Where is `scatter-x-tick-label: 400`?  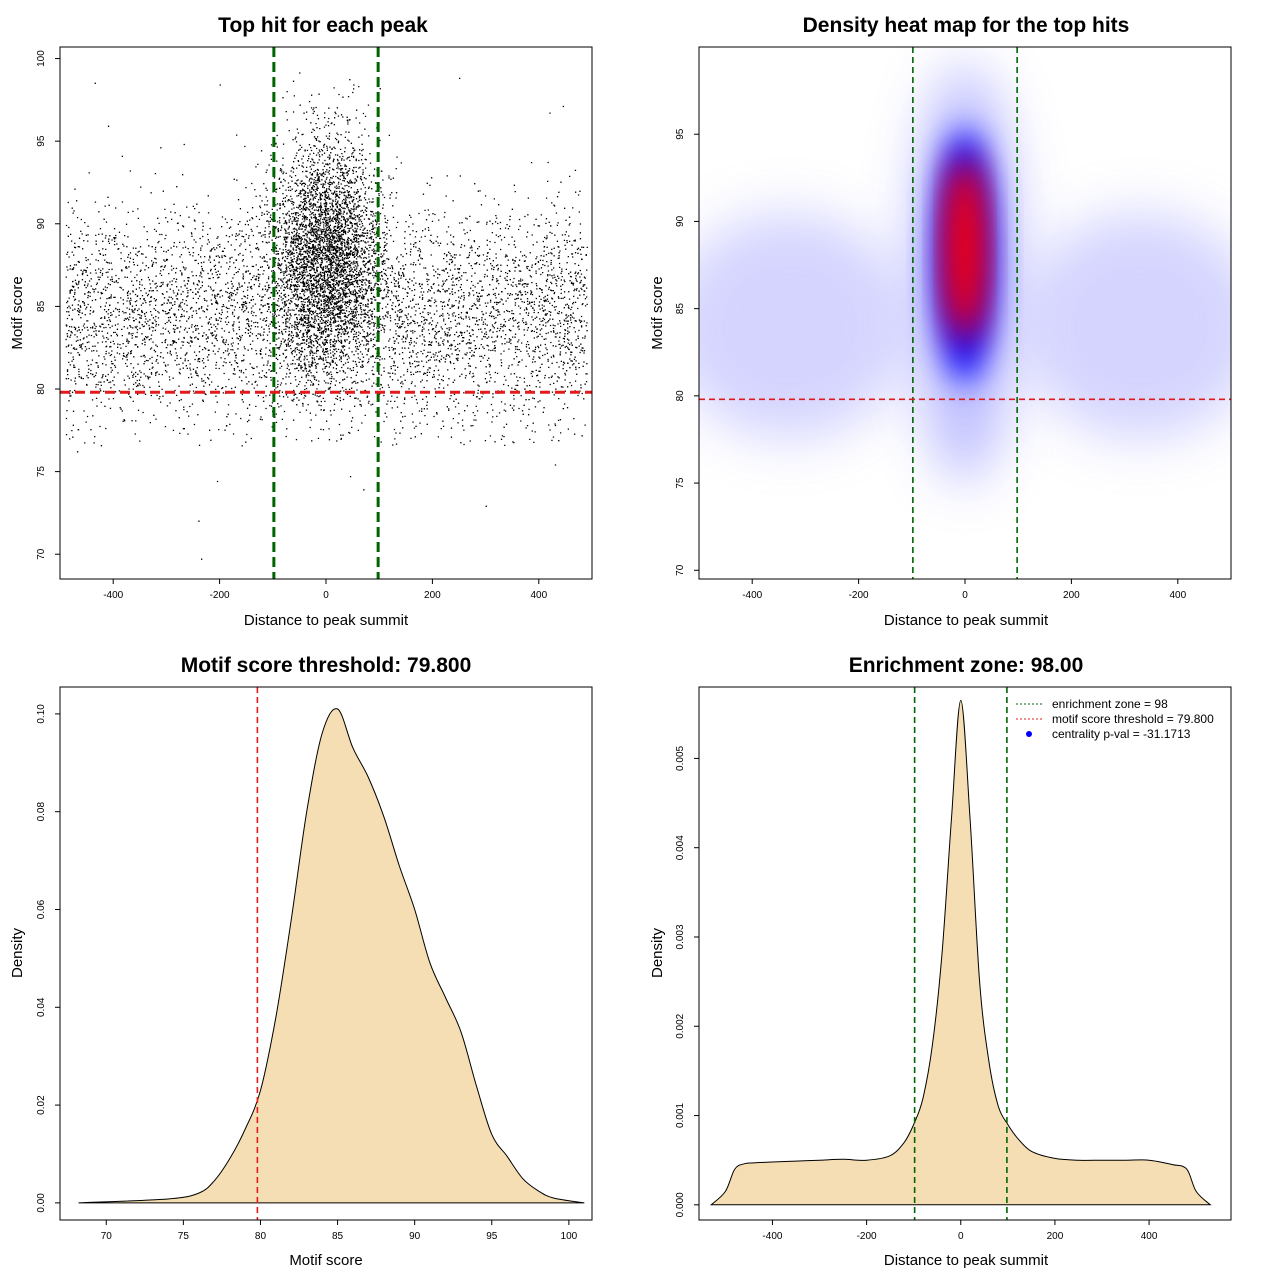 scatter-x-tick-label: 400 is located at coordinates (538, 595).